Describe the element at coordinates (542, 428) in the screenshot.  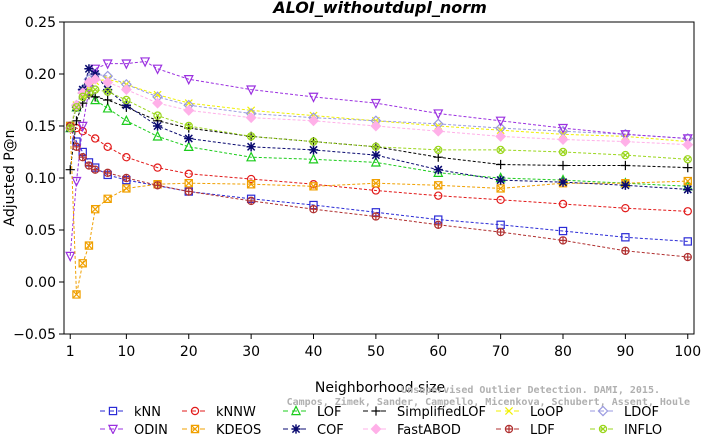
I see `legend-label: LDF` at that location.